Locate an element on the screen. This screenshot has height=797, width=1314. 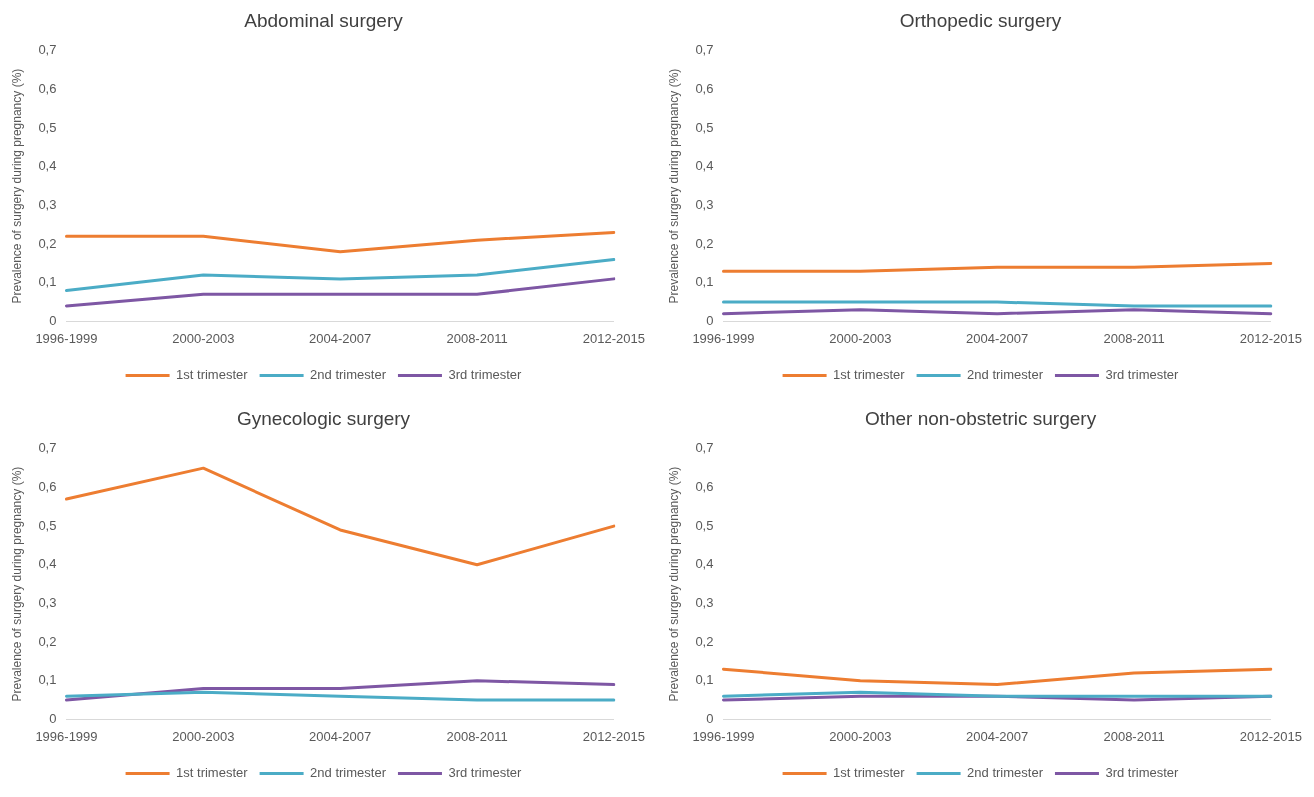
chart-title: Other non-obstetric surgery is located at coordinates (980, 418).